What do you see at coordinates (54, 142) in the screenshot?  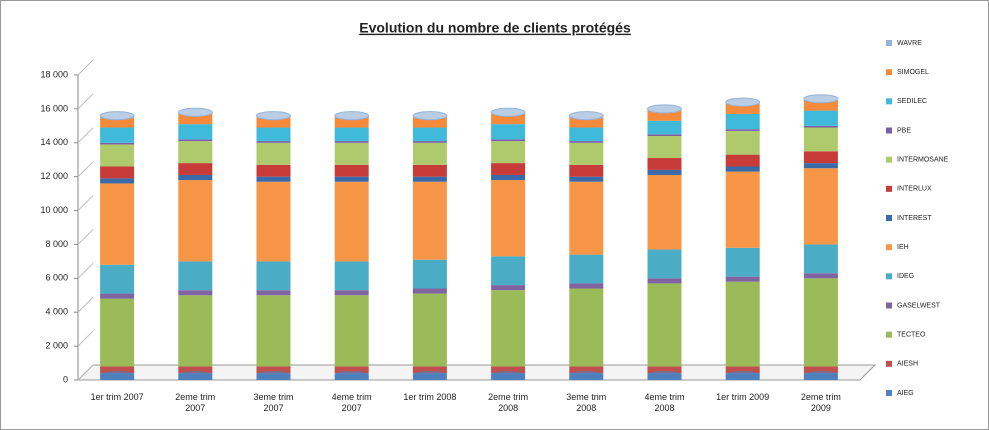 I see `y-tick-label: 14 000` at bounding box center [54, 142].